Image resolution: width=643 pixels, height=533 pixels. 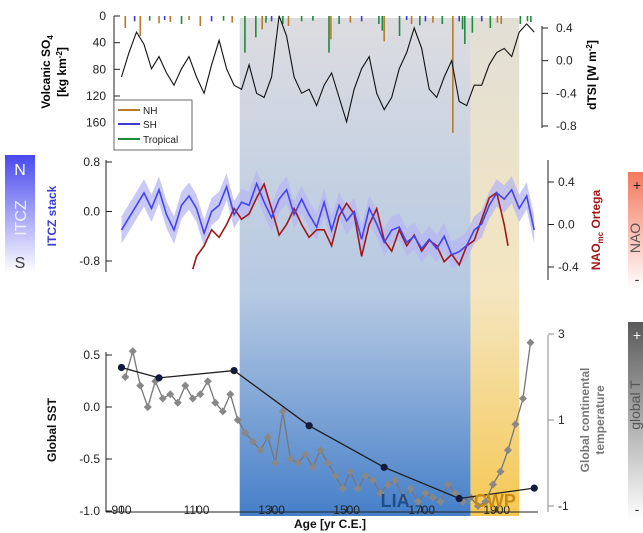 What do you see at coordinates (95, 433) in the screenshot?
I see `bottom-left-ticks: 0.5 0.0 -0.5 -1.0` at bounding box center [95, 433].